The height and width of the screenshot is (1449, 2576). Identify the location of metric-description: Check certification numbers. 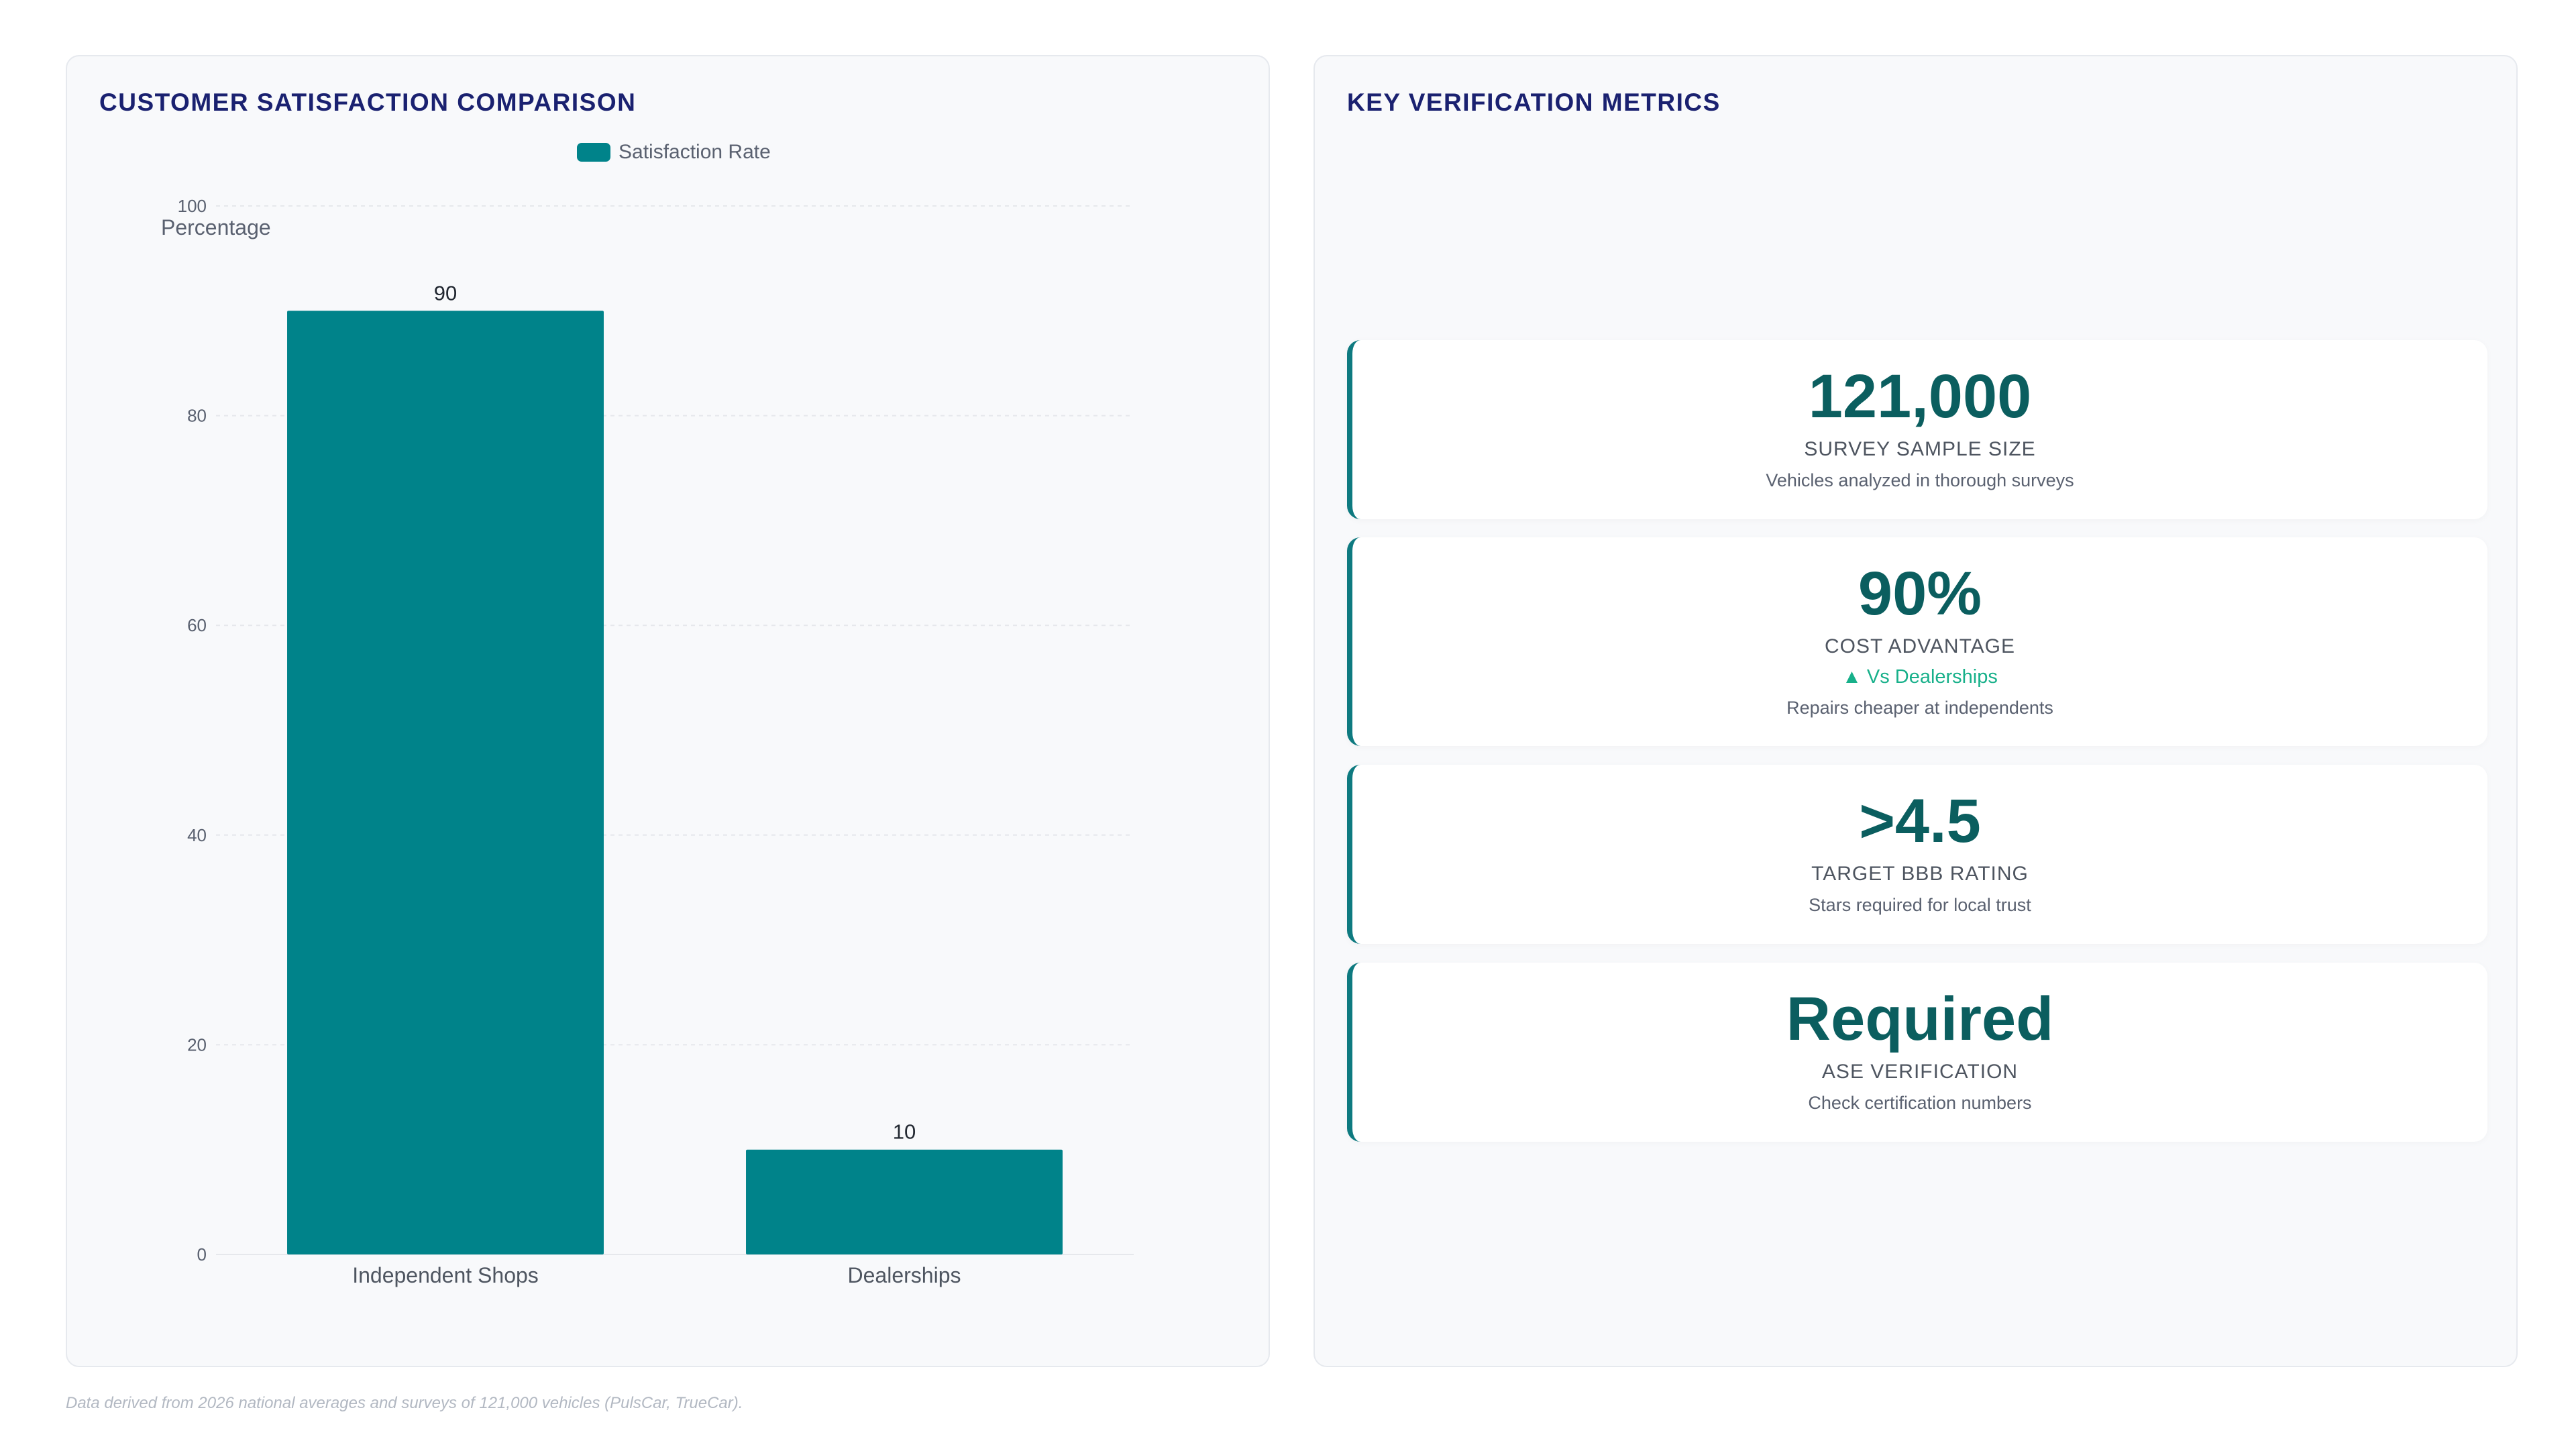
(1920, 1103).